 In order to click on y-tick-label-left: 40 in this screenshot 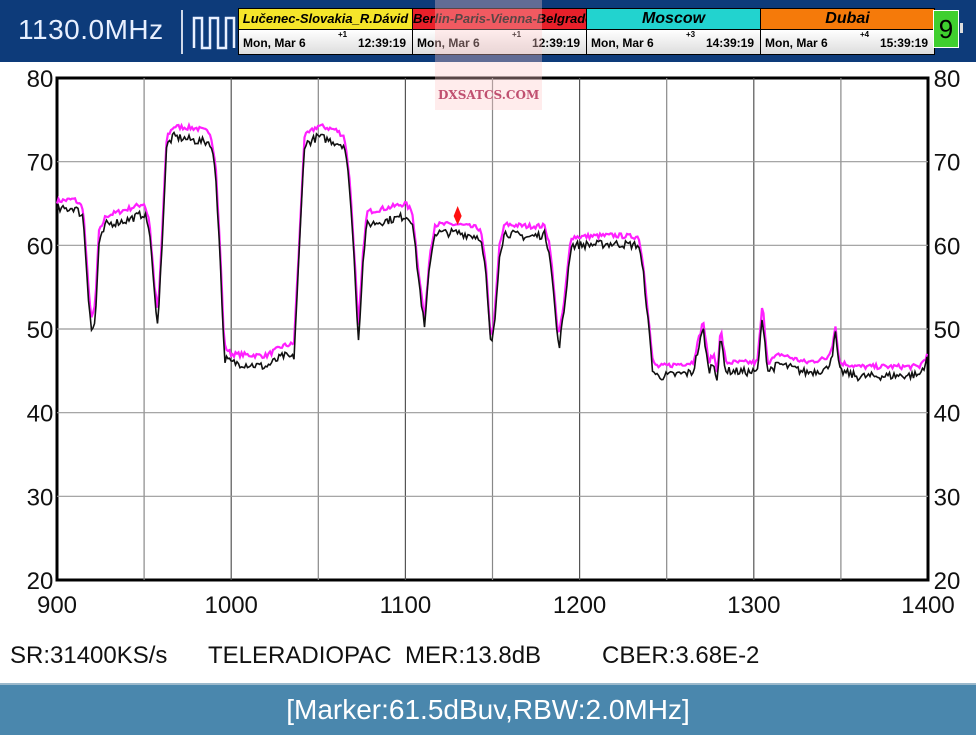, I will do `click(40, 414)`.